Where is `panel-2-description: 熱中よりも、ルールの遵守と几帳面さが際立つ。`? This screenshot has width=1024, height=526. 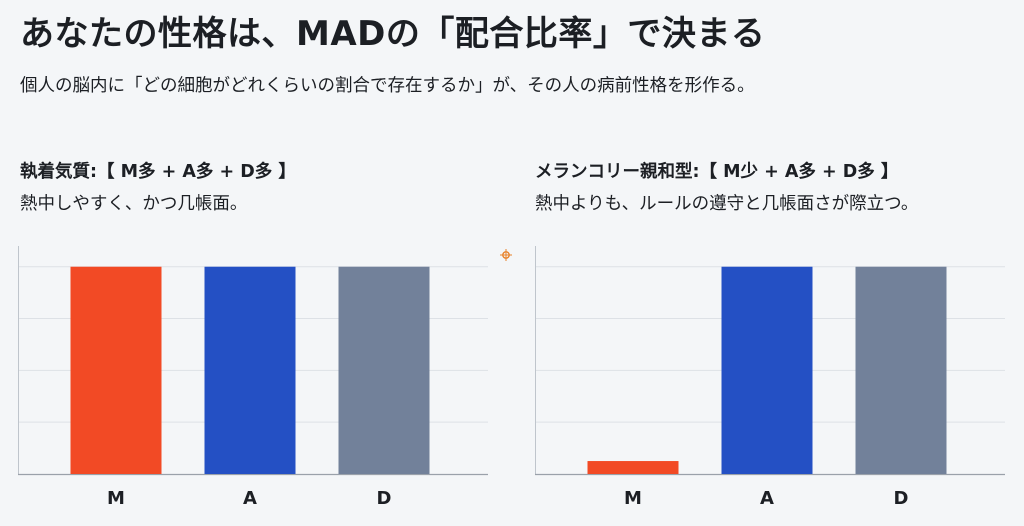
panel-2-description: 熱中よりも、ルールの遵守と几帳面さが際立つ。 is located at coordinates (727, 204).